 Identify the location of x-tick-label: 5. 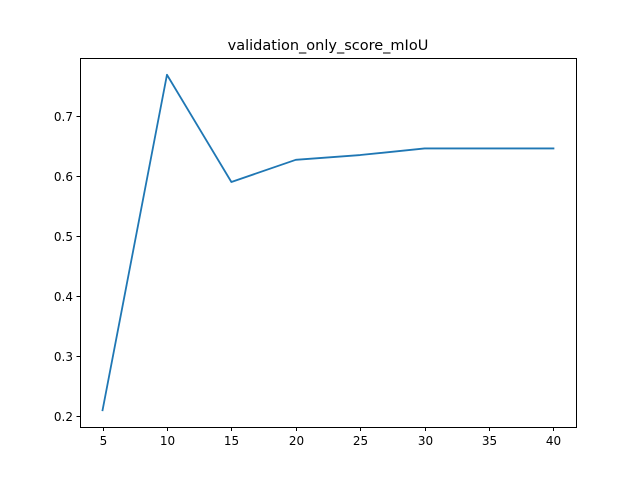
(104, 441).